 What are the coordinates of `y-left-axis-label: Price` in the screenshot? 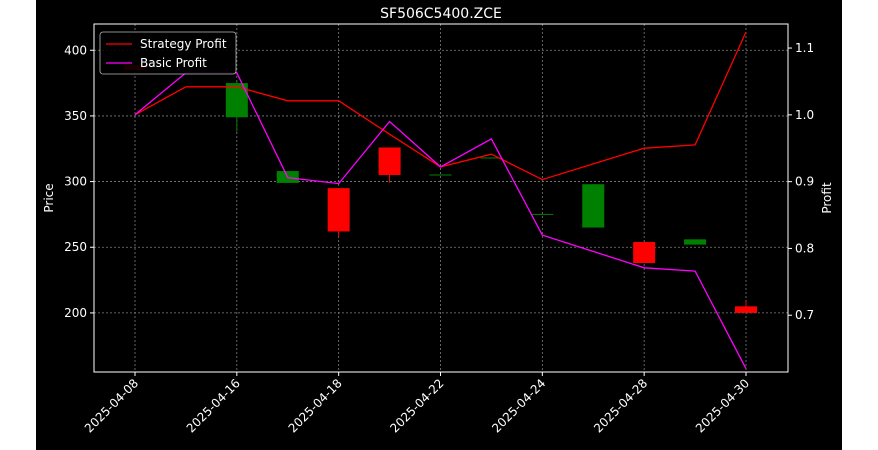 It's located at (49, 197).